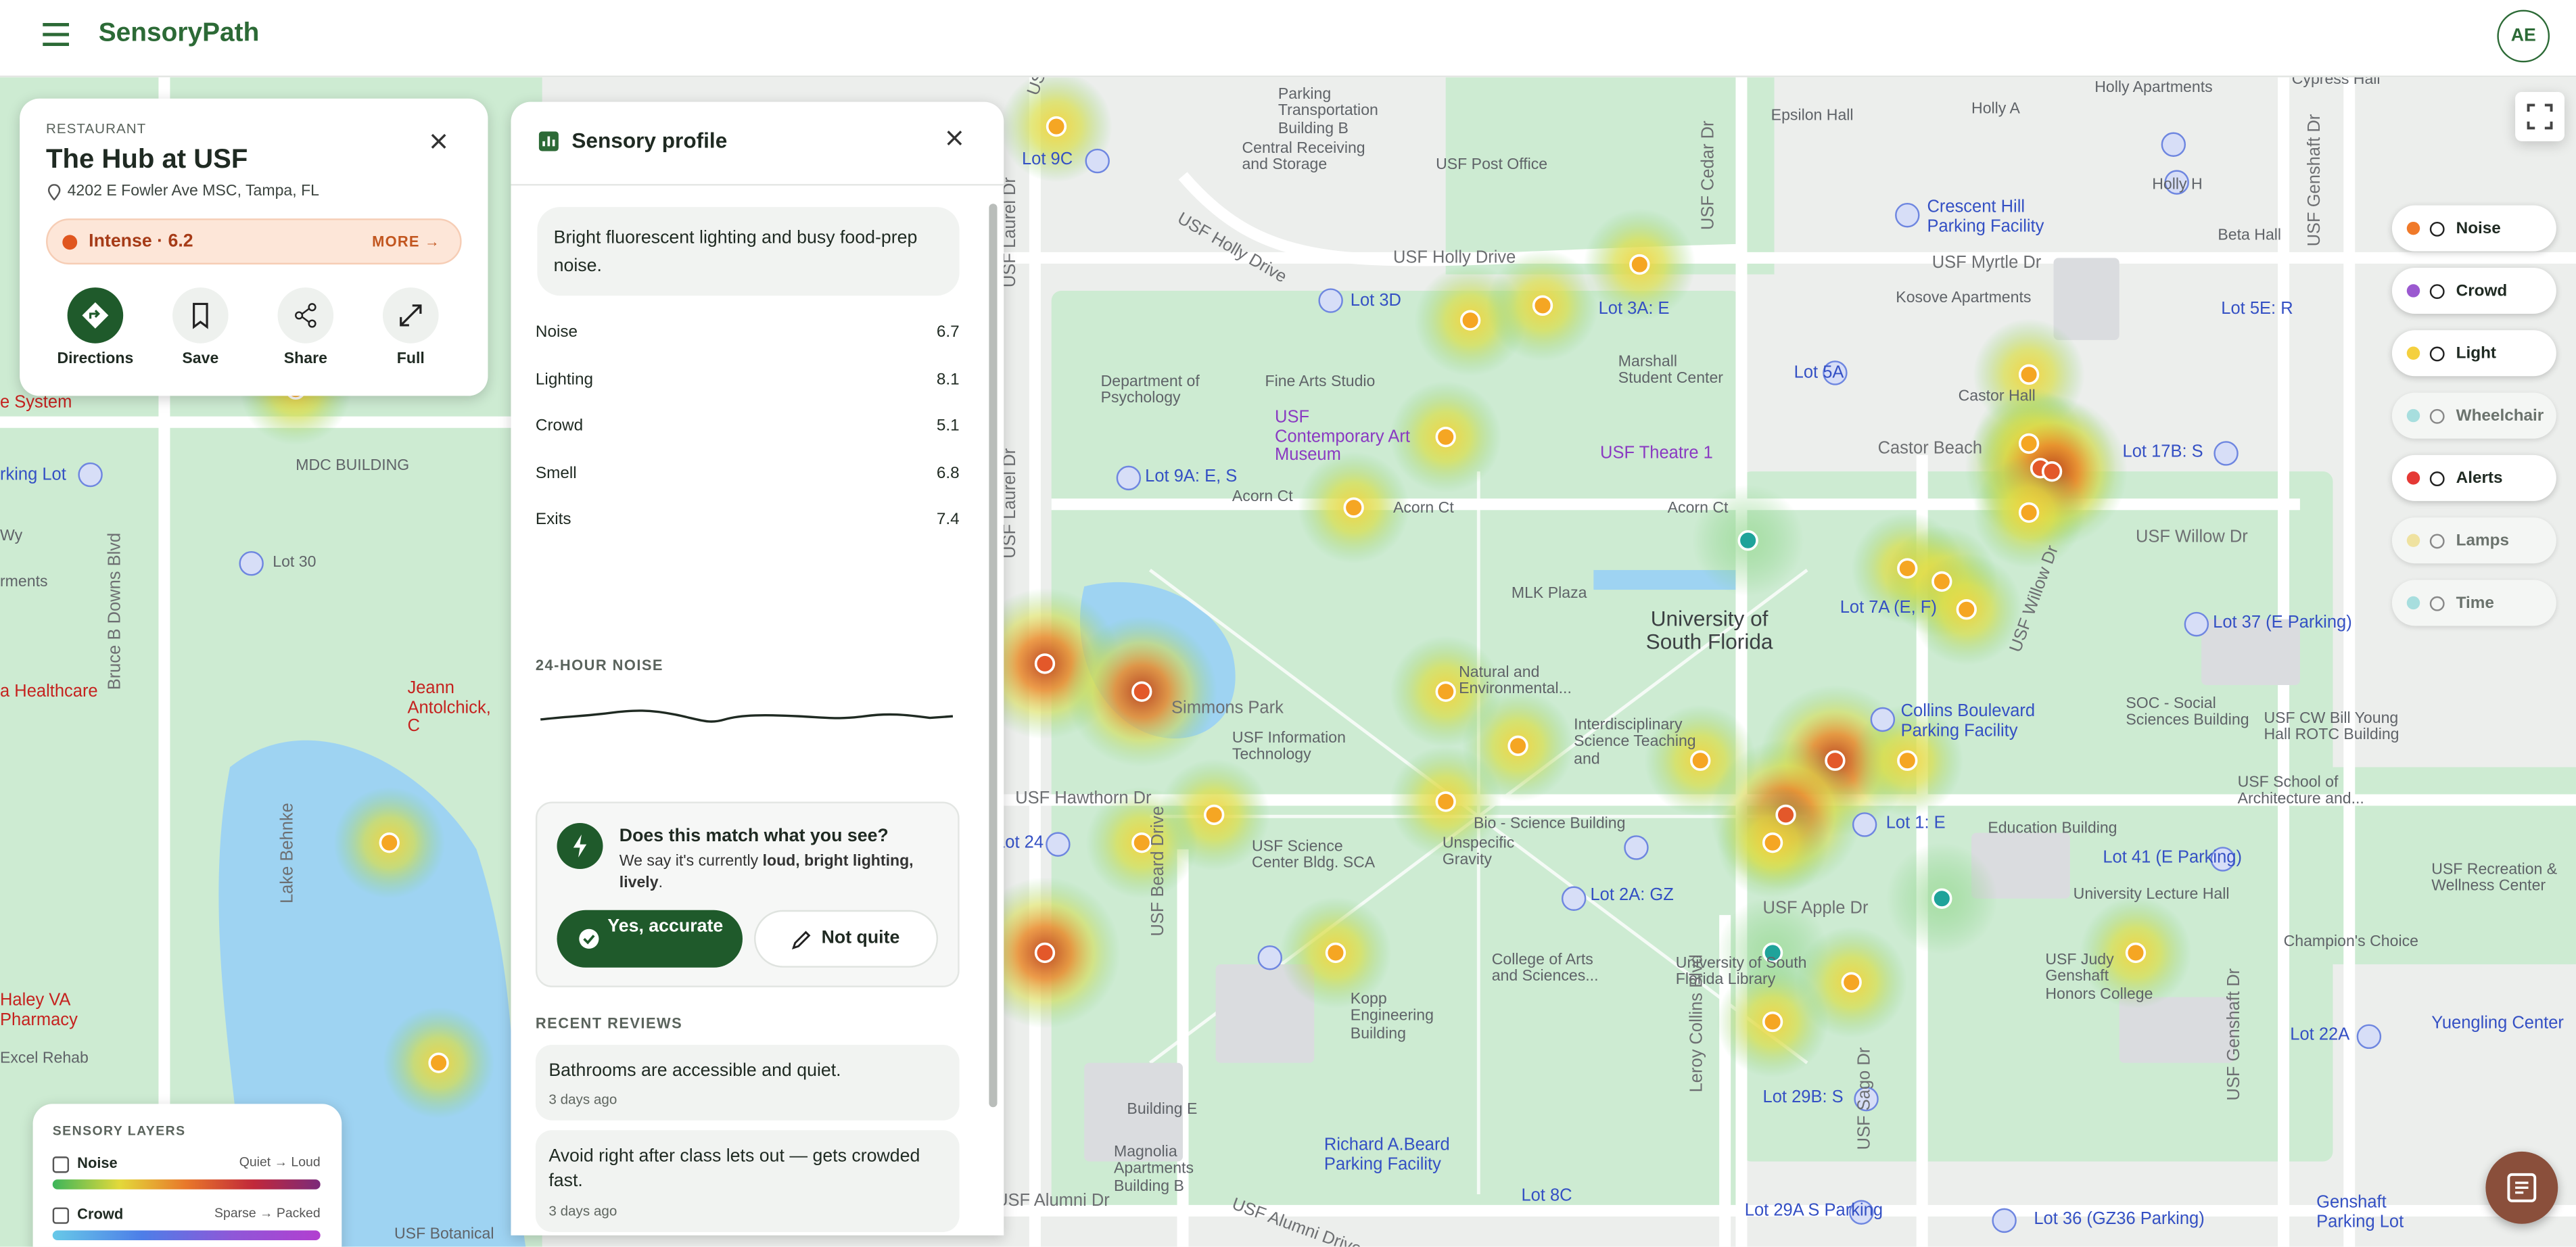  Describe the element at coordinates (2034, 598) in the screenshot. I see `map-label: USF Willow Dr` at that location.